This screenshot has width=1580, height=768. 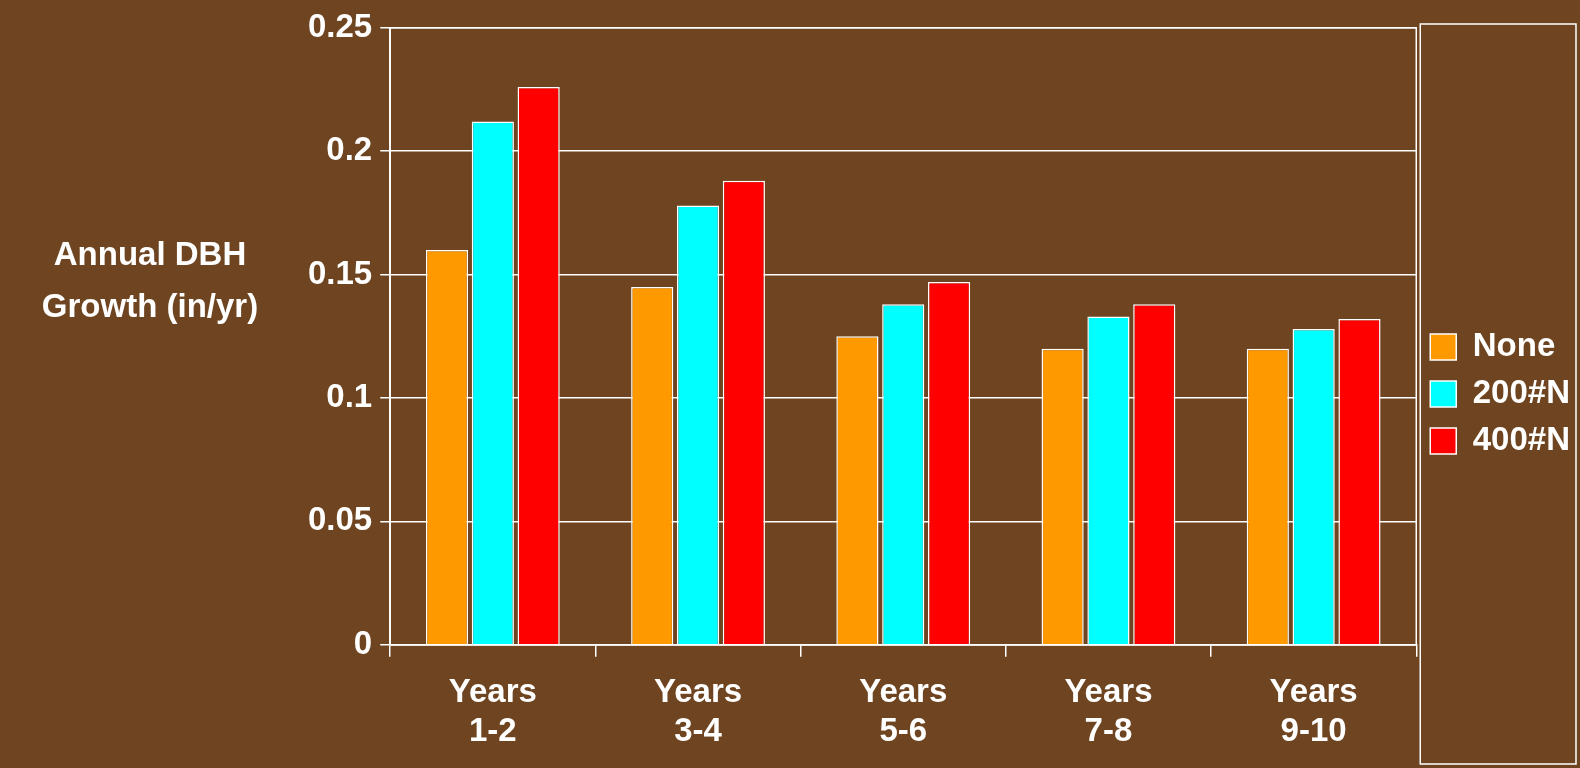 I want to click on x-tick-label: Years 9-10, so click(x=1313, y=710).